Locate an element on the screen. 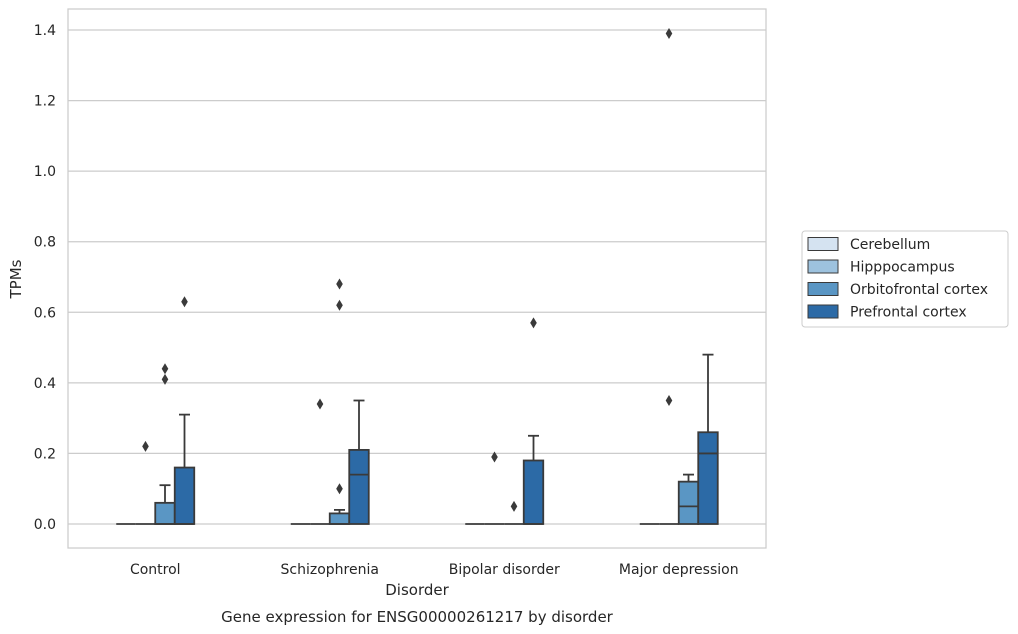  legend-frame is located at coordinates (905, 279).